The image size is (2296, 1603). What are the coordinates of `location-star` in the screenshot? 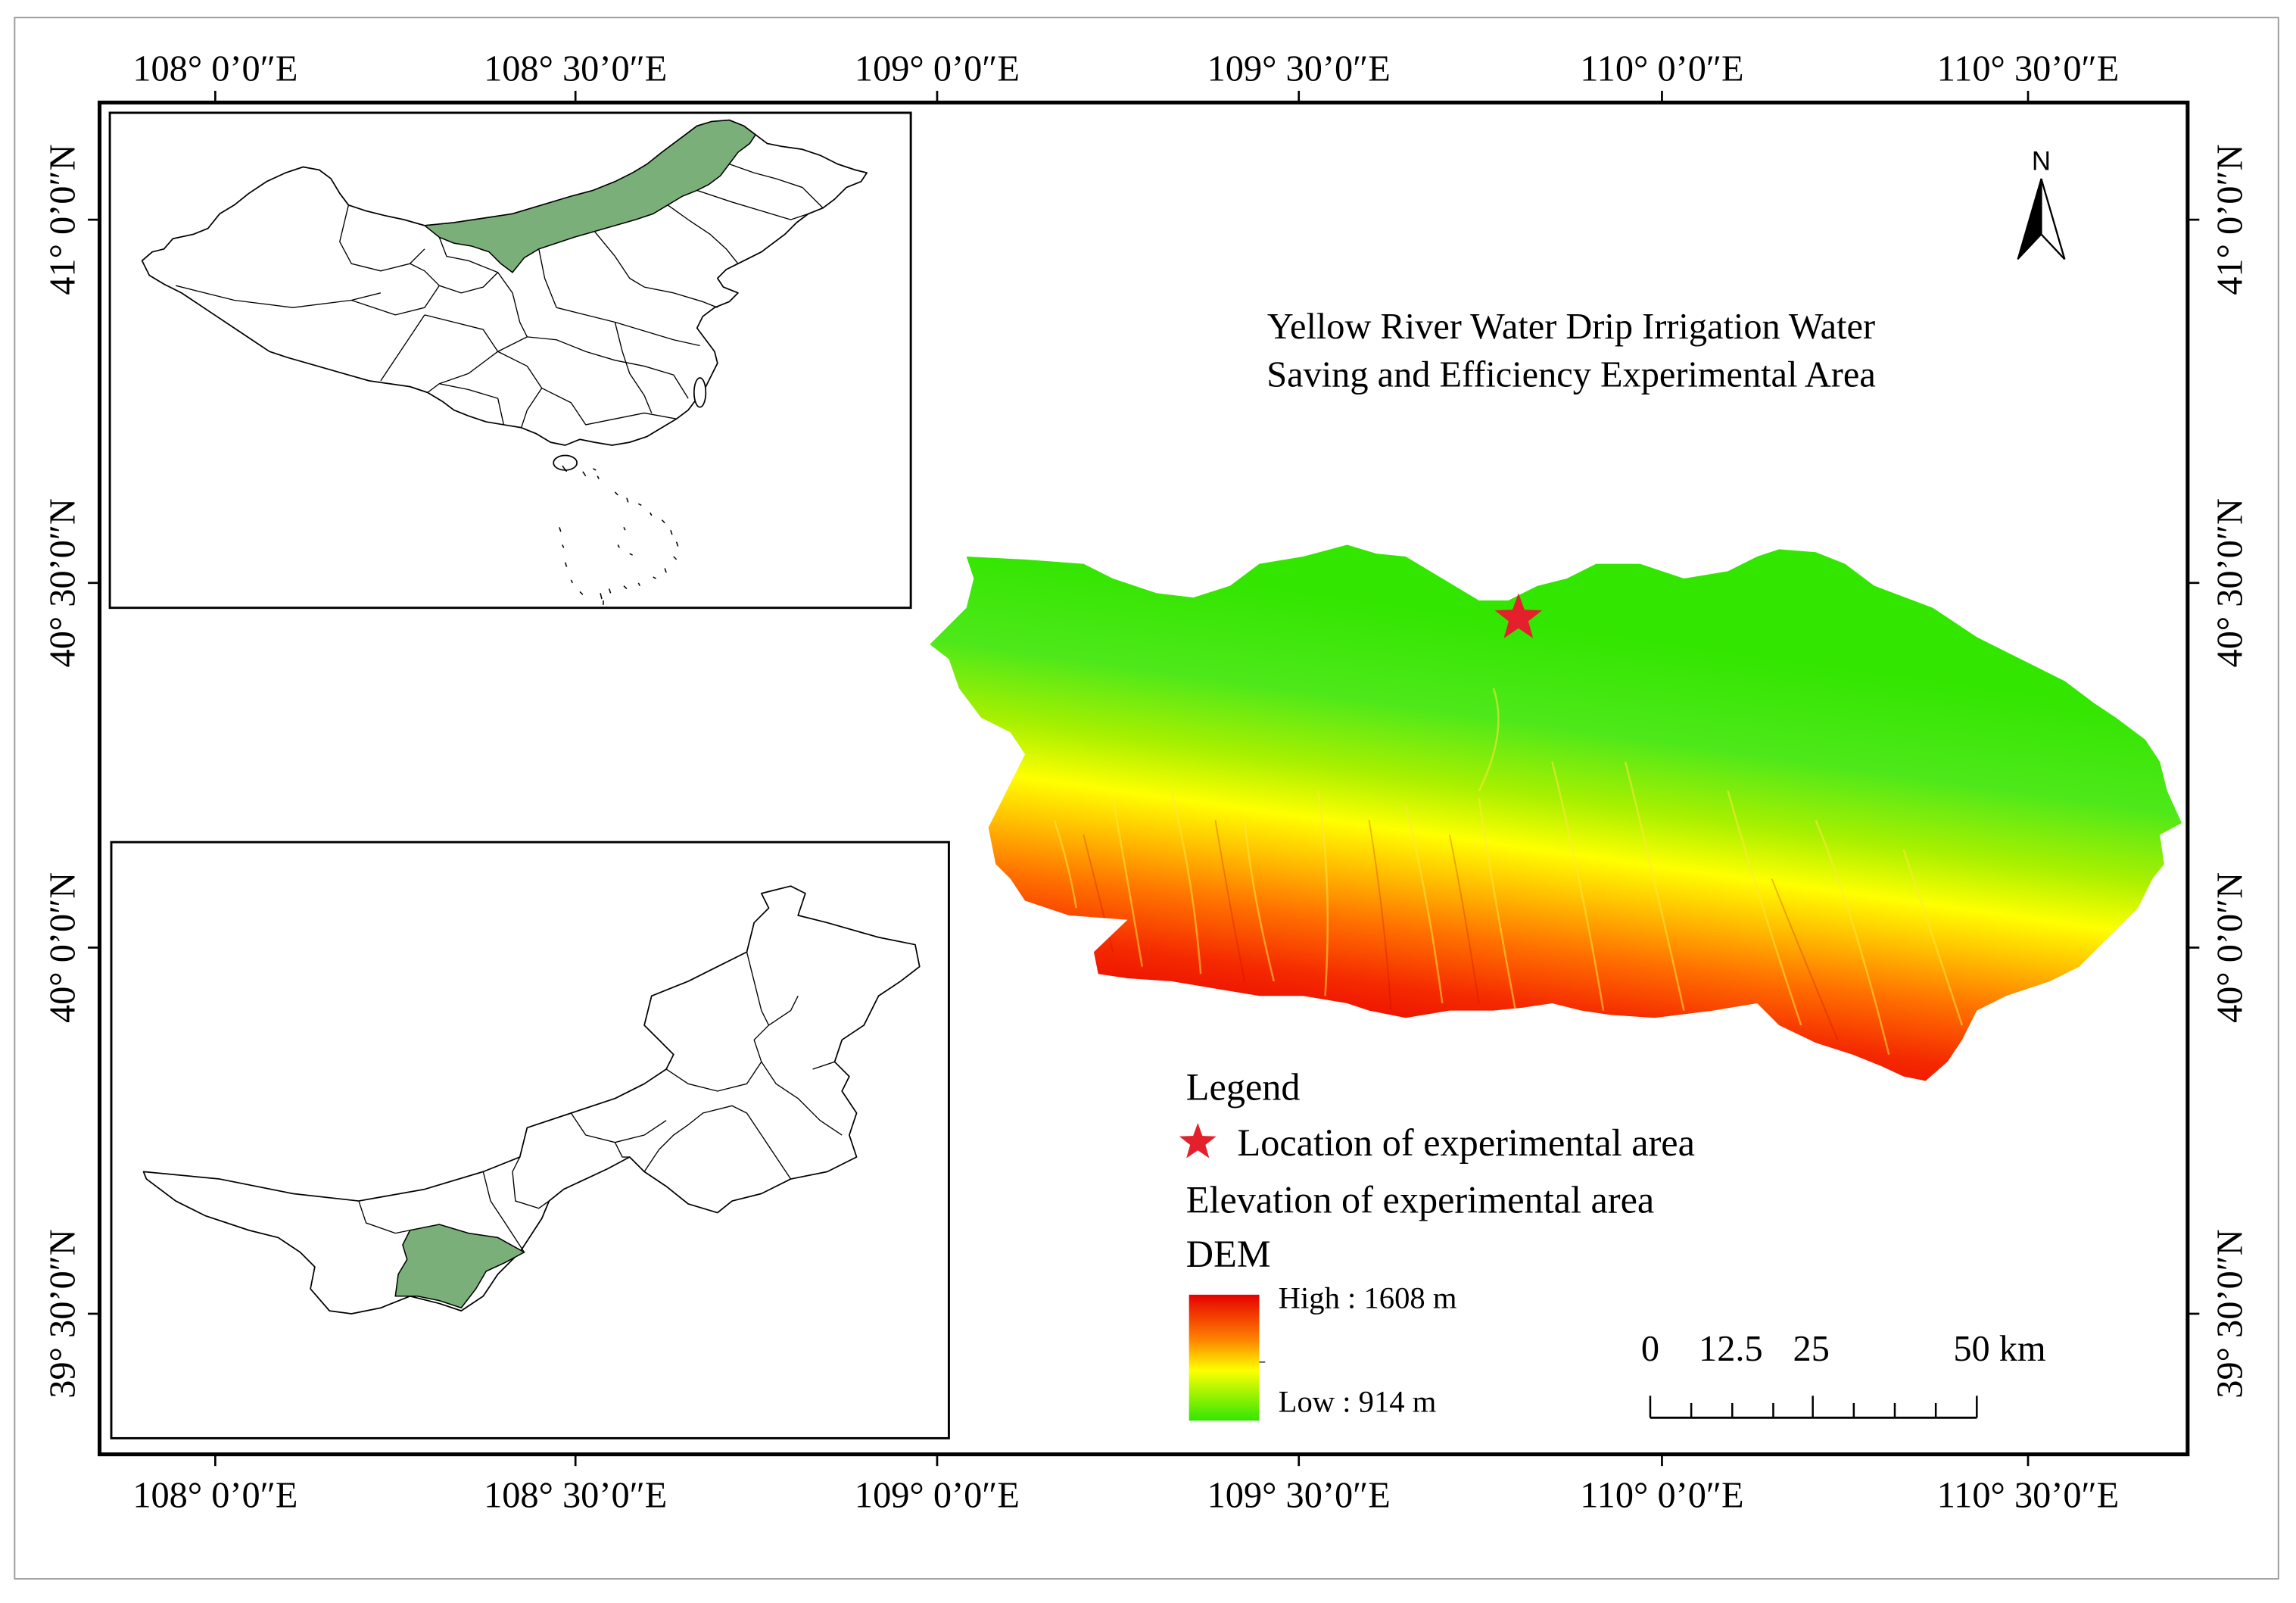 It's located at (1518, 615).